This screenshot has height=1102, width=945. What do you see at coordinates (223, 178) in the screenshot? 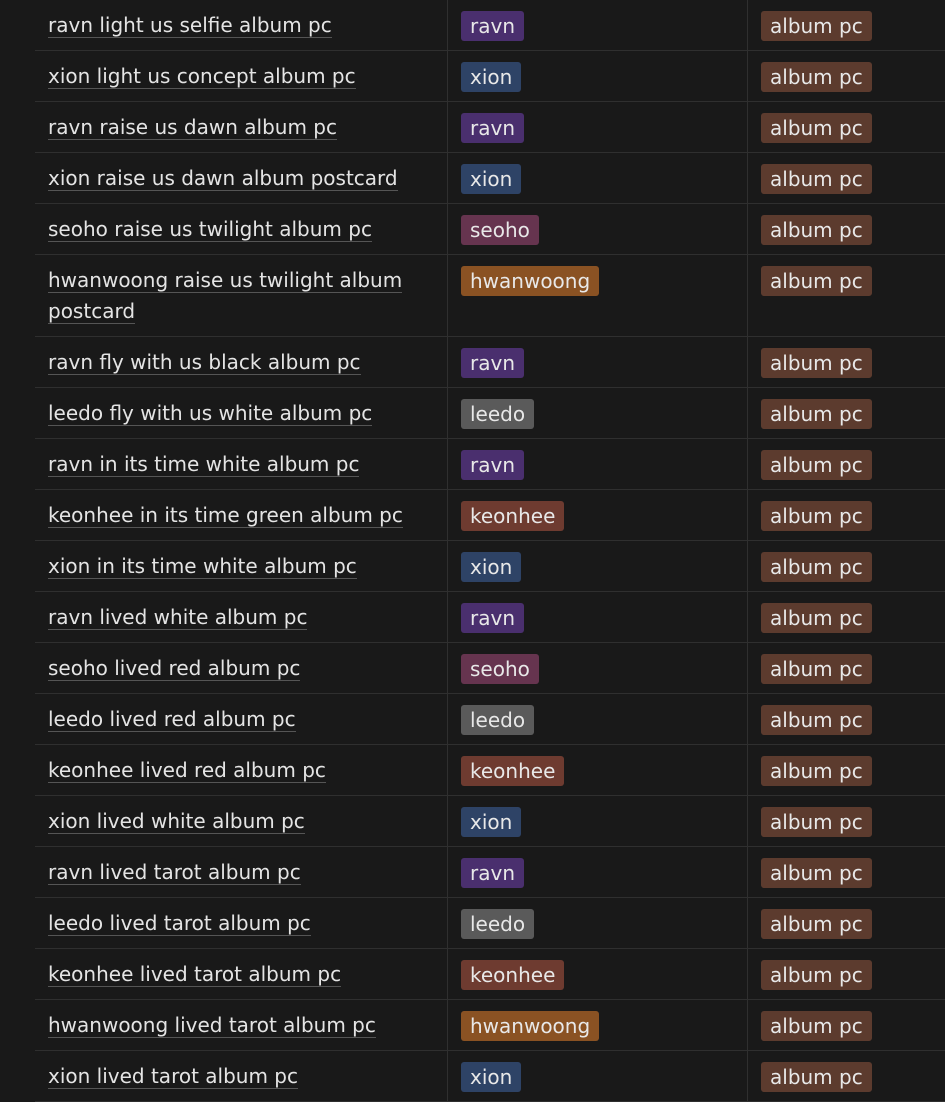
I see `page-title-link: xion raise us dawn album postcard` at bounding box center [223, 178].